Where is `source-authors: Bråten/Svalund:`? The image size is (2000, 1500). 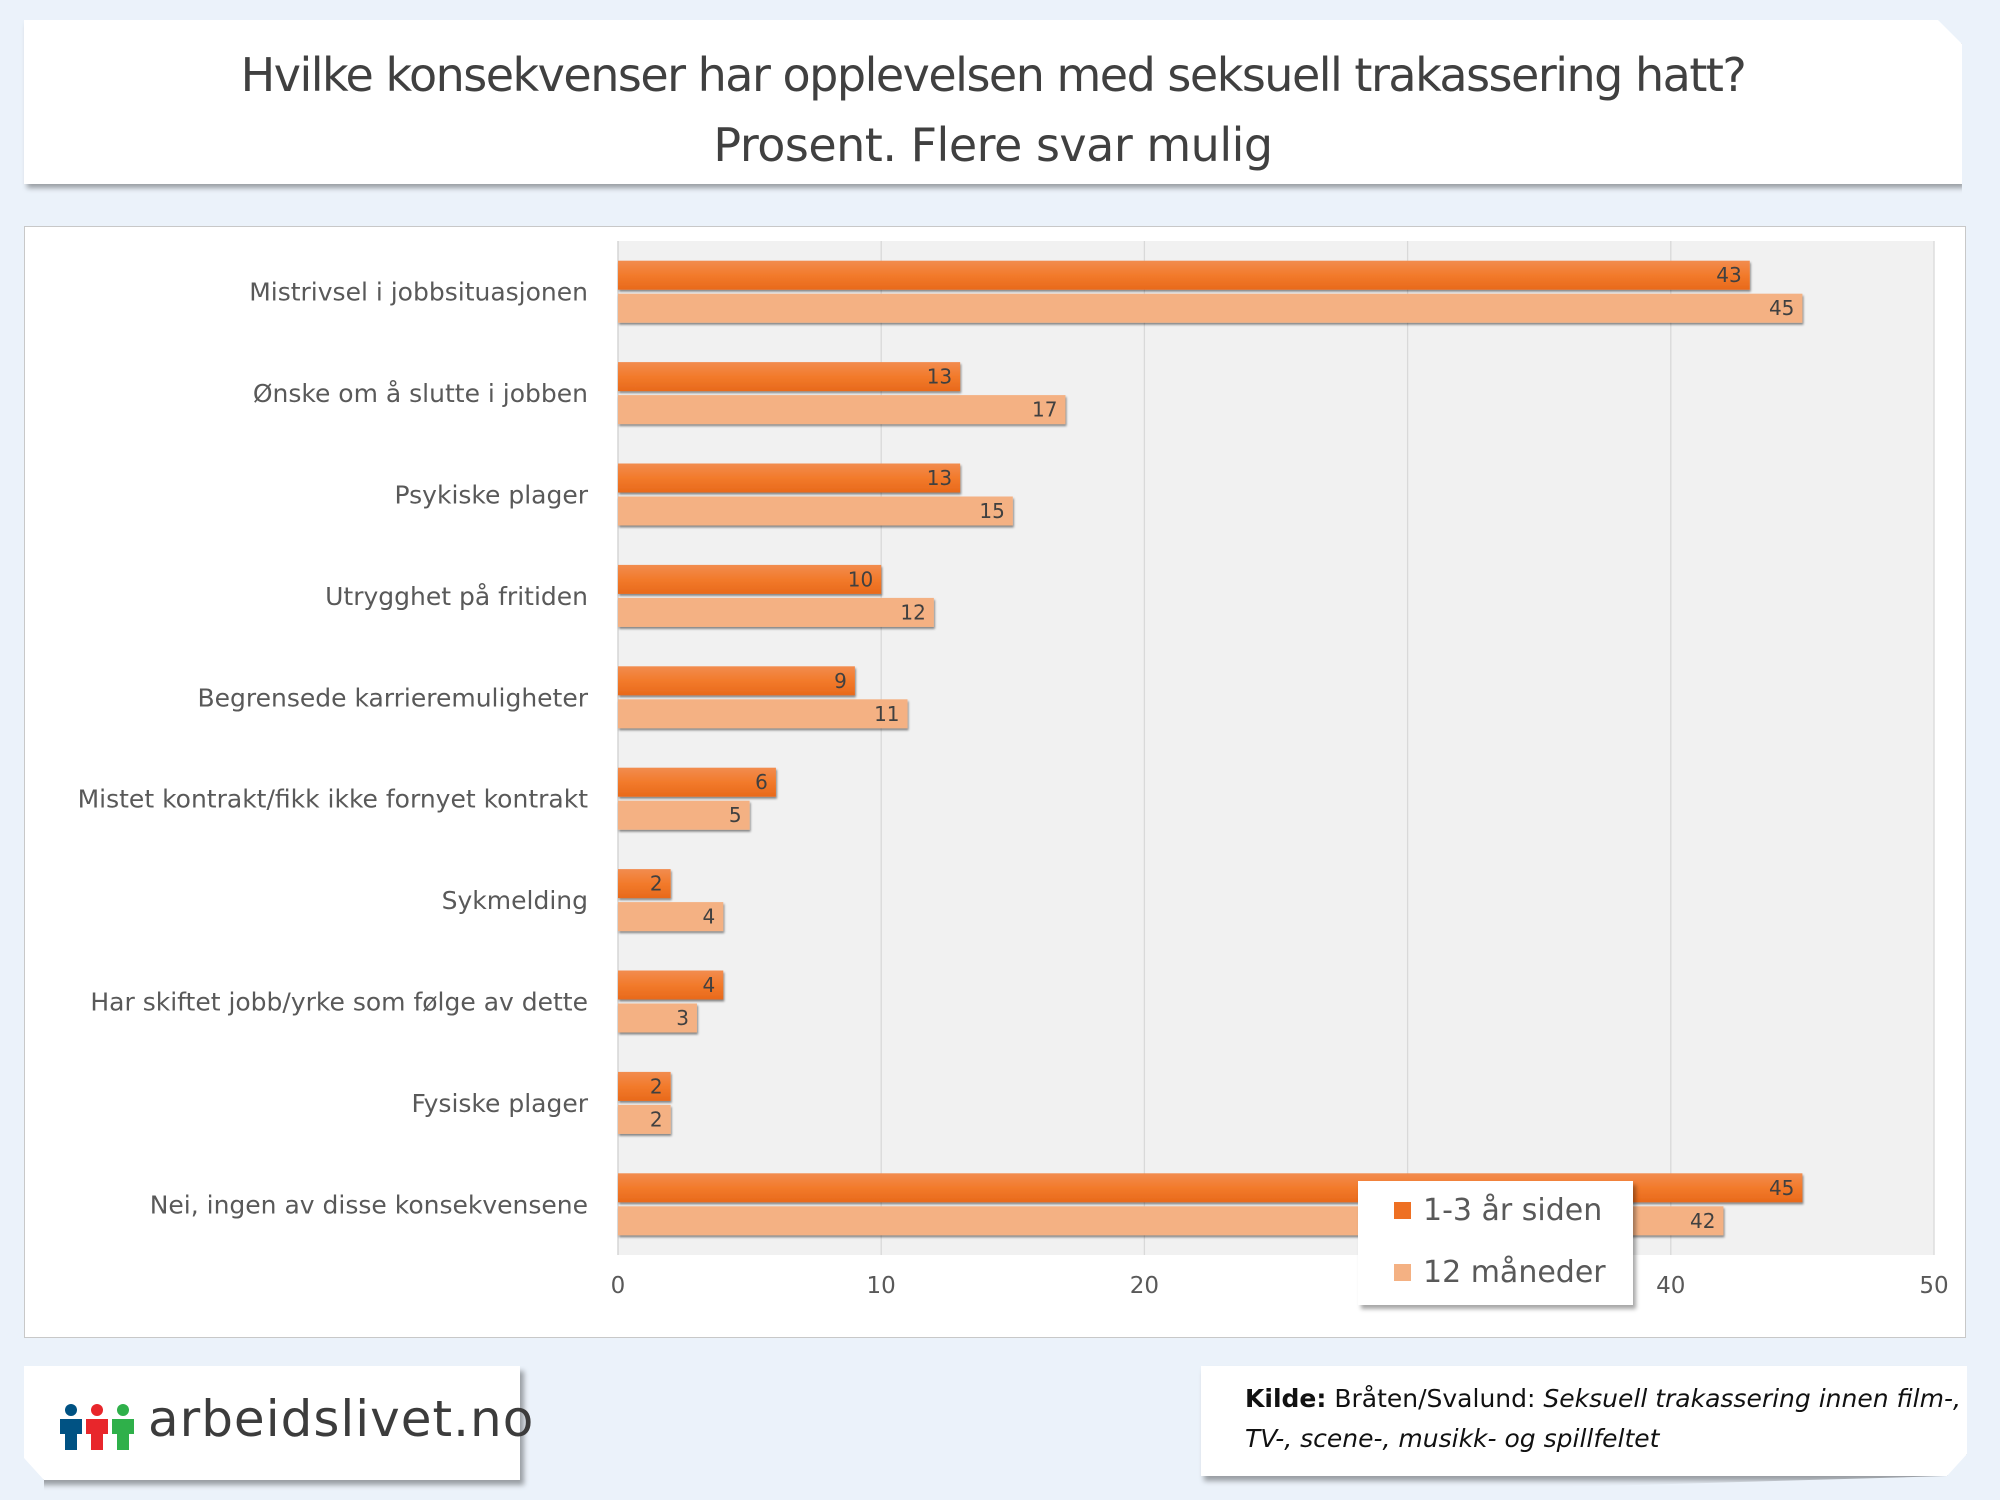 source-authors: Bråten/Svalund: is located at coordinates (1435, 1398).